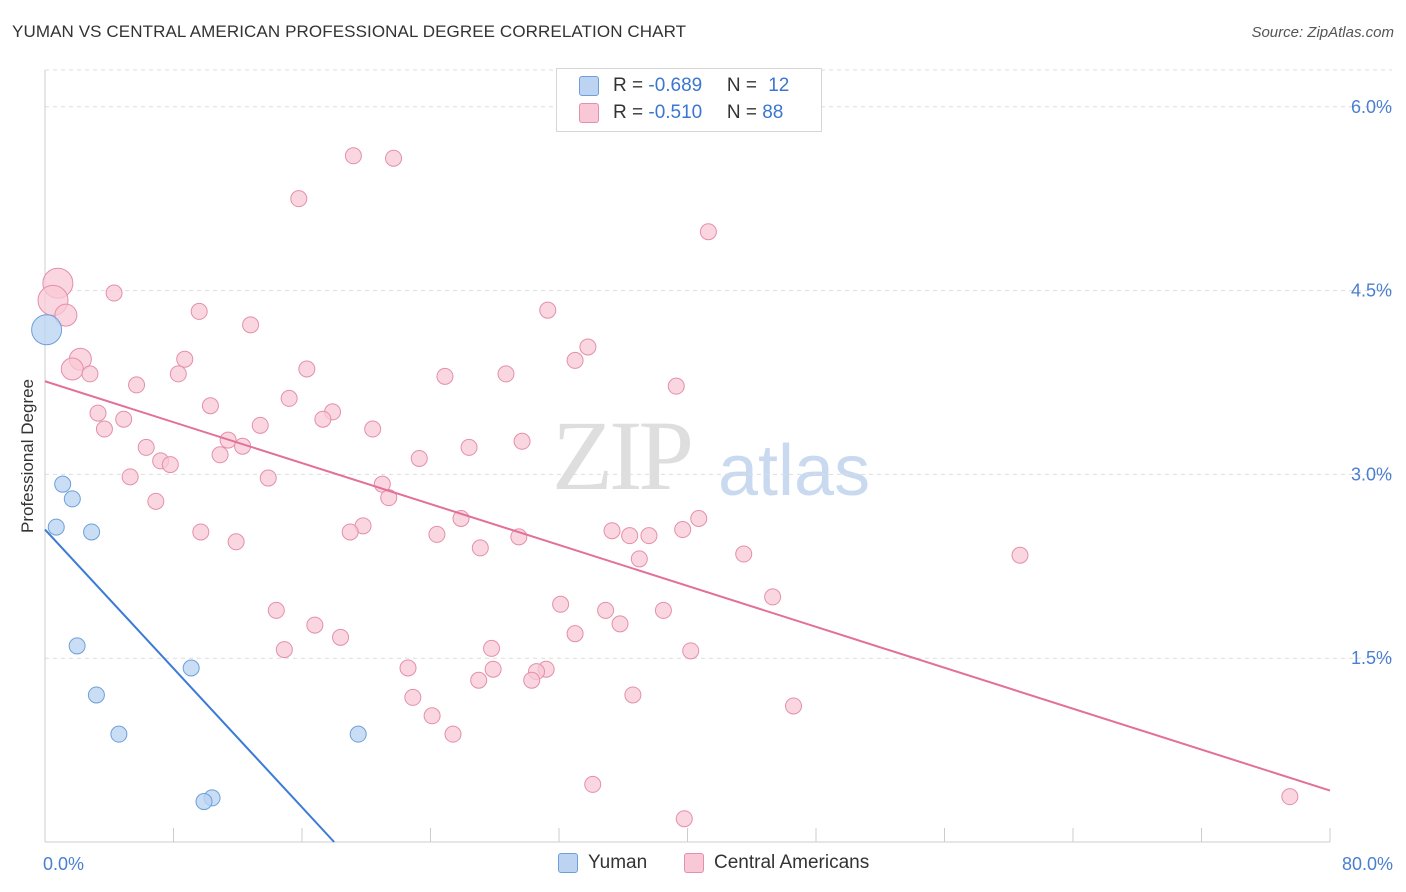 The image size is (1406, 892). What do you see at coordinates (623, 455) in the screenshot?
I see `watermark-zip: ZIP` at bounding box center [623, 455].